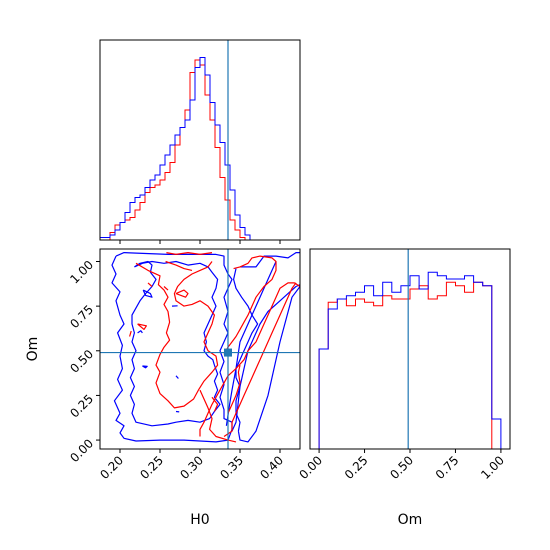  I want to click on h0-histogram-ticks, so click(200, 242).